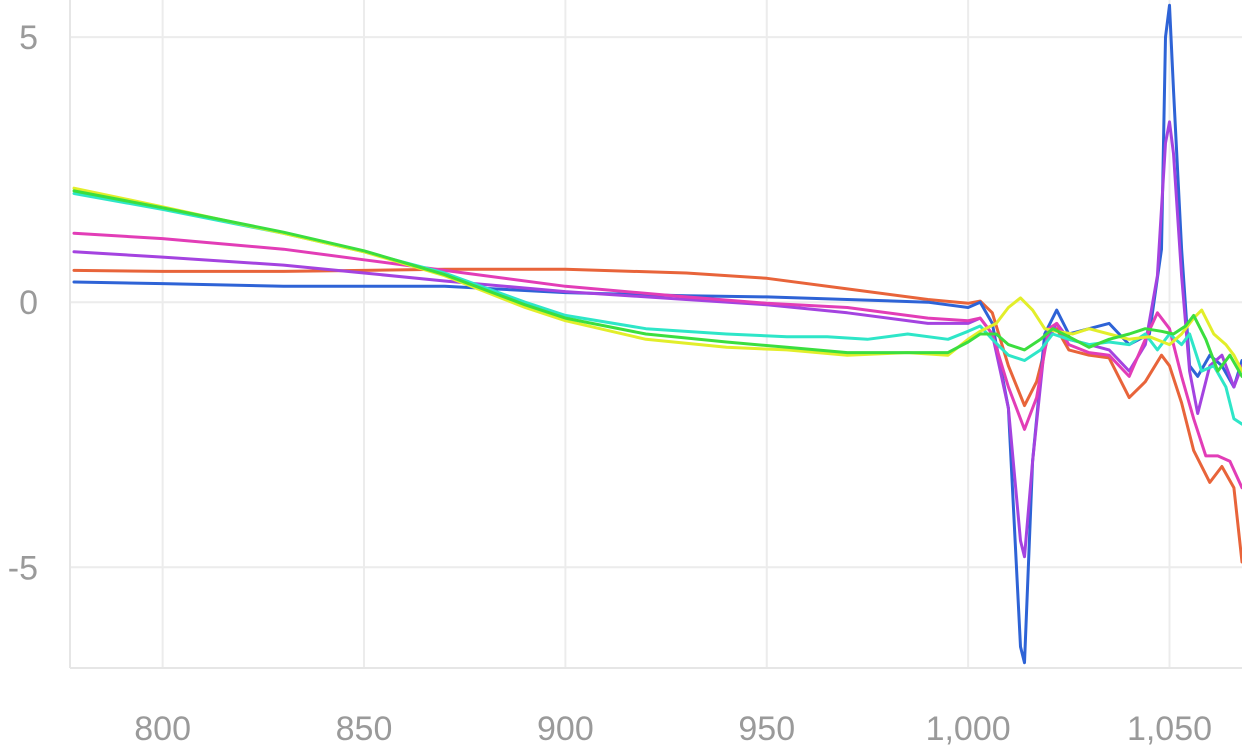  What do you see at coordinates (766, 729) in the screenshot?
I see `x-tick-label: 950` at bounding box center [766, 729].